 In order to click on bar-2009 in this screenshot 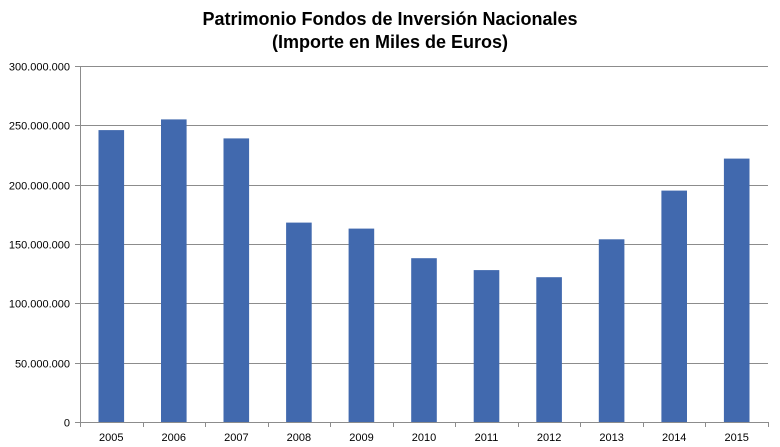, I will do `click(361, 325)`.